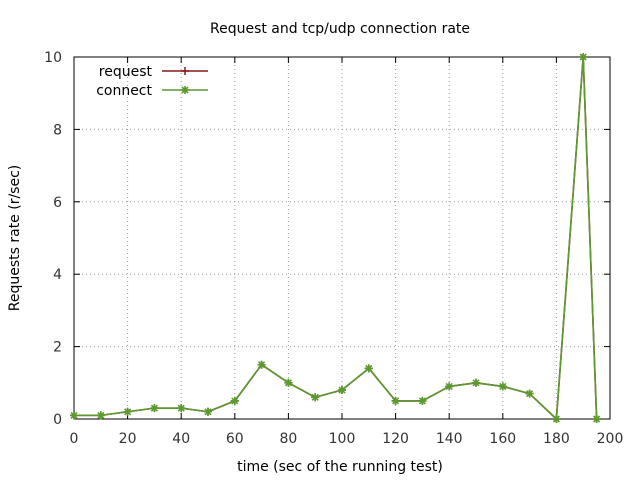 Image resolution: width=640 pixels, height=480 pixels. Describe the element at coordinates (53, 58) in the screenshot. I see `y-tick-label: 10` at that location.